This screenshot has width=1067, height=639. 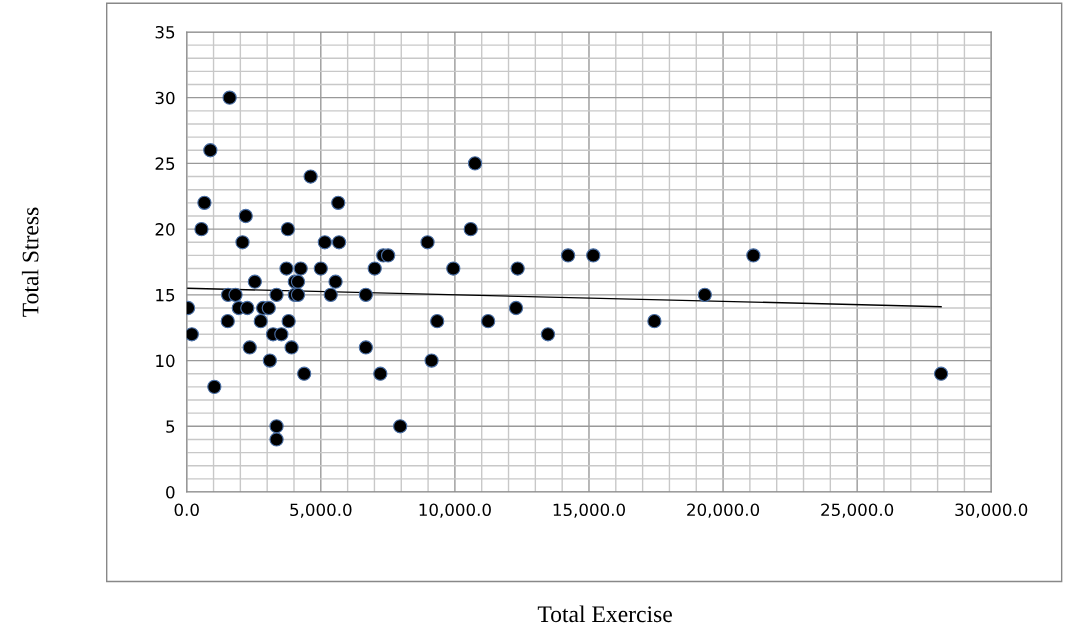 What do you see at coordinates (604, 614) in the screenshot?
I see `x-axis-title: Total Exercise` at bounding box center [604, 614].